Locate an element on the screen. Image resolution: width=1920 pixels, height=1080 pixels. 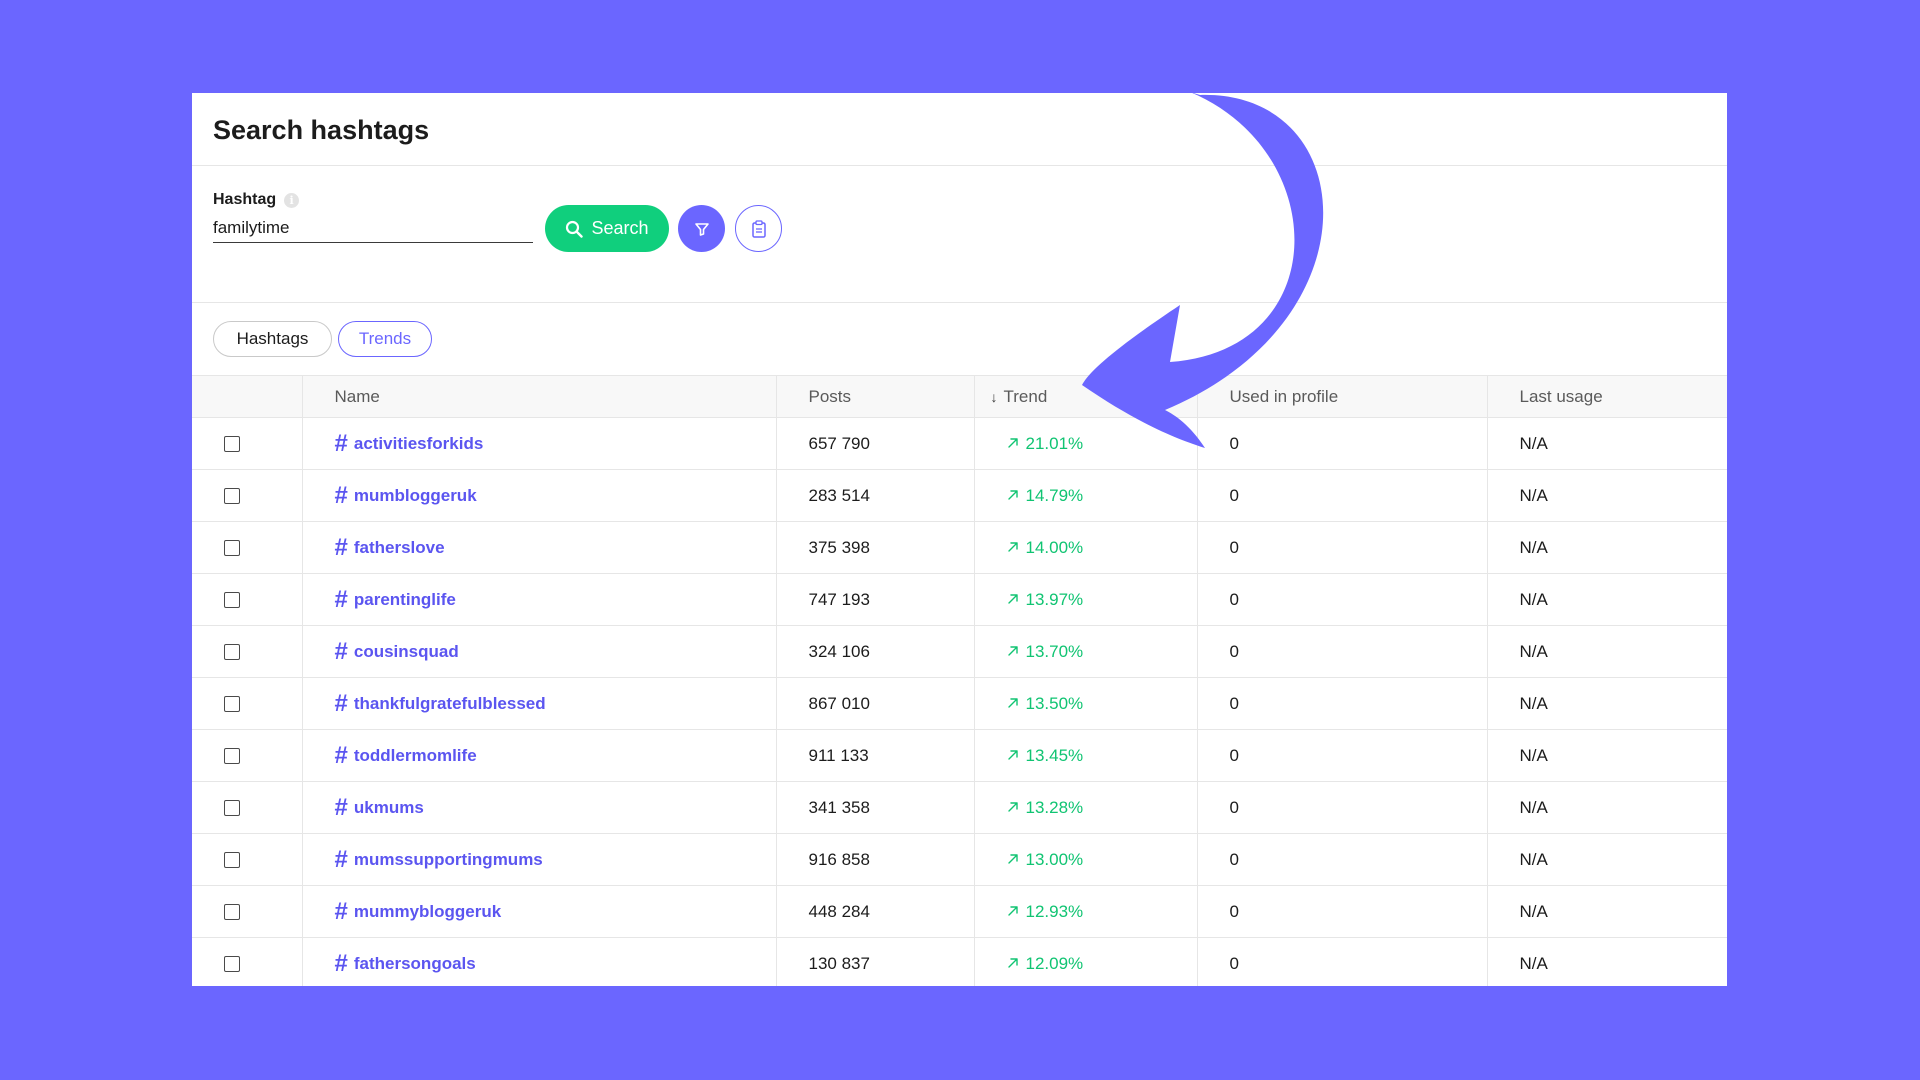
hashtag-link: # mumbloggeruk is located at coordinates (406, 495).